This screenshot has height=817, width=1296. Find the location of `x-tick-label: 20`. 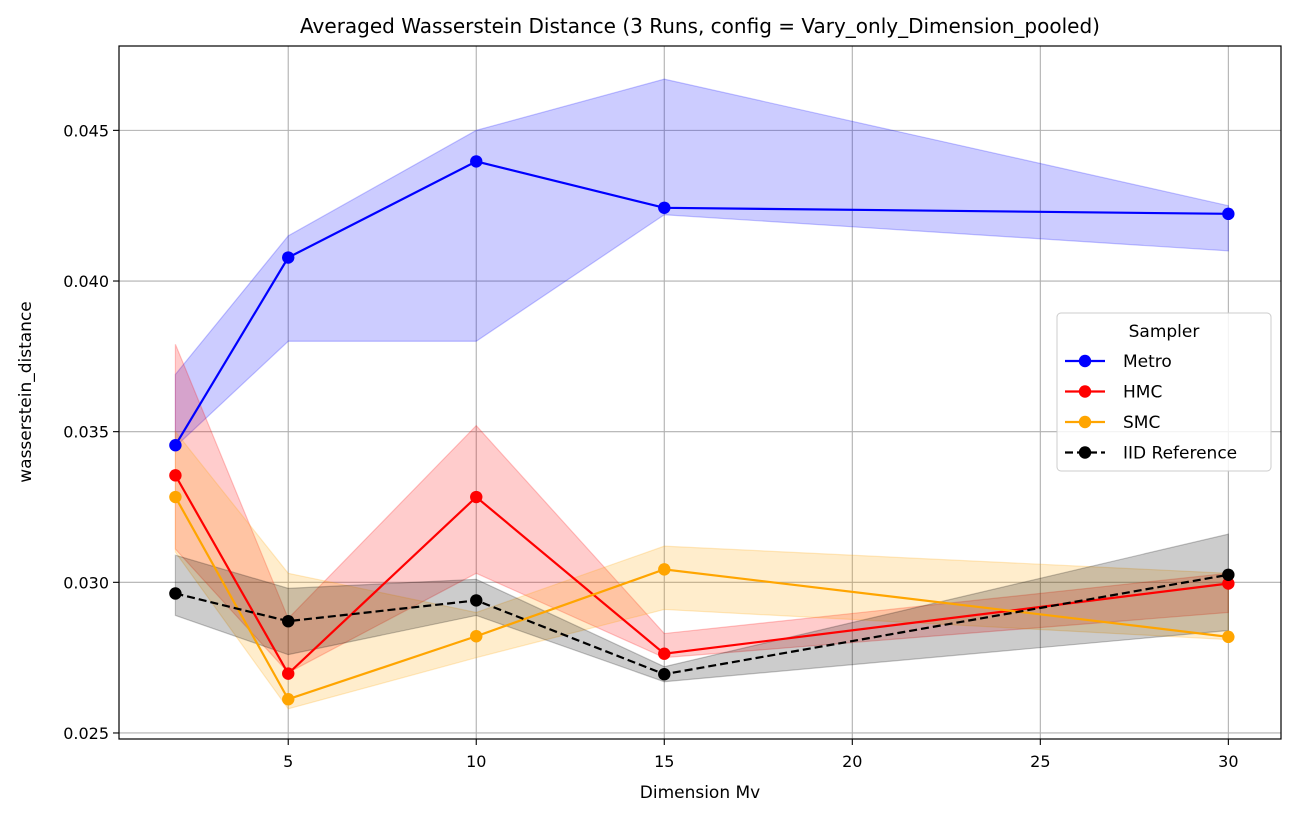

x-tick-label: 20 is located at coordinates (852, 761).